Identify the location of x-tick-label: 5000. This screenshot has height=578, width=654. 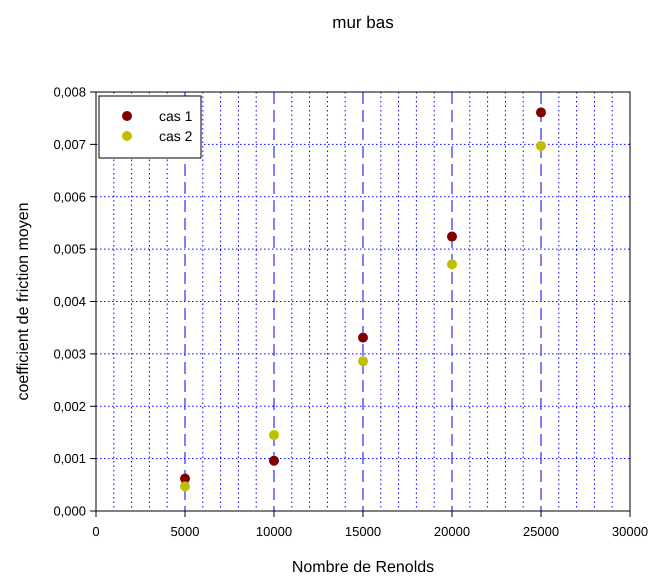
(185, 531).